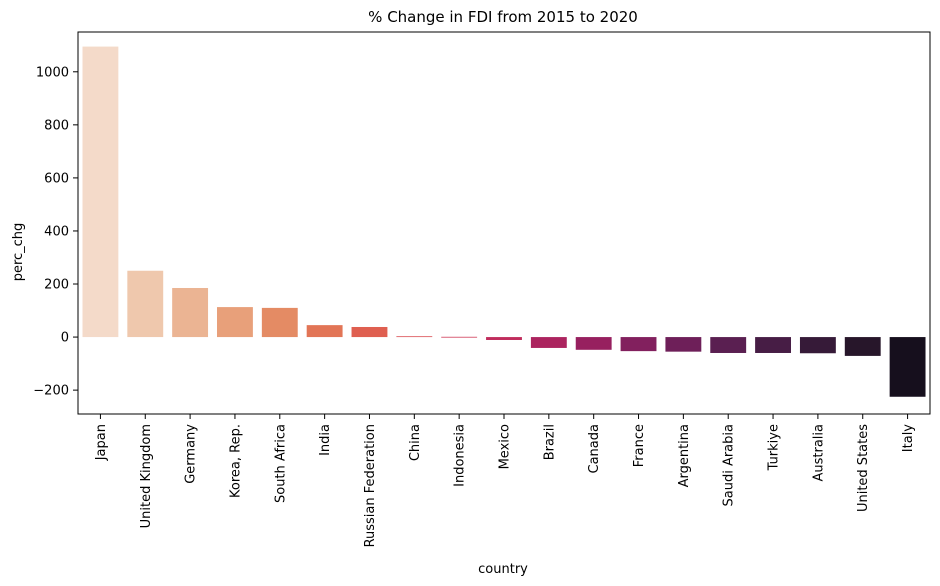 The height and width of the screenshot is (586, 940). I want to click on y-axis: −200 0 200 400 600 800 1000, so click(55, 232).